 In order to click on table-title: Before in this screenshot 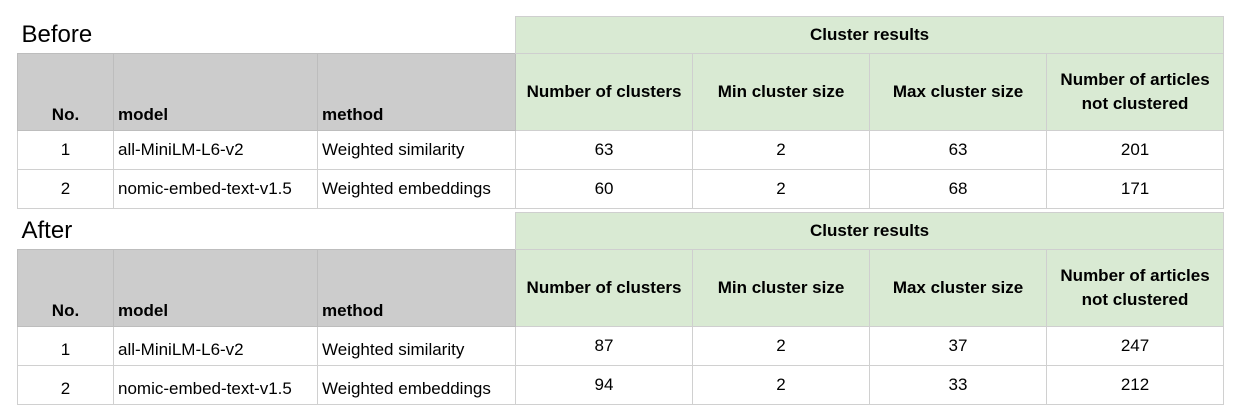, I will do `click(266, 35)`.